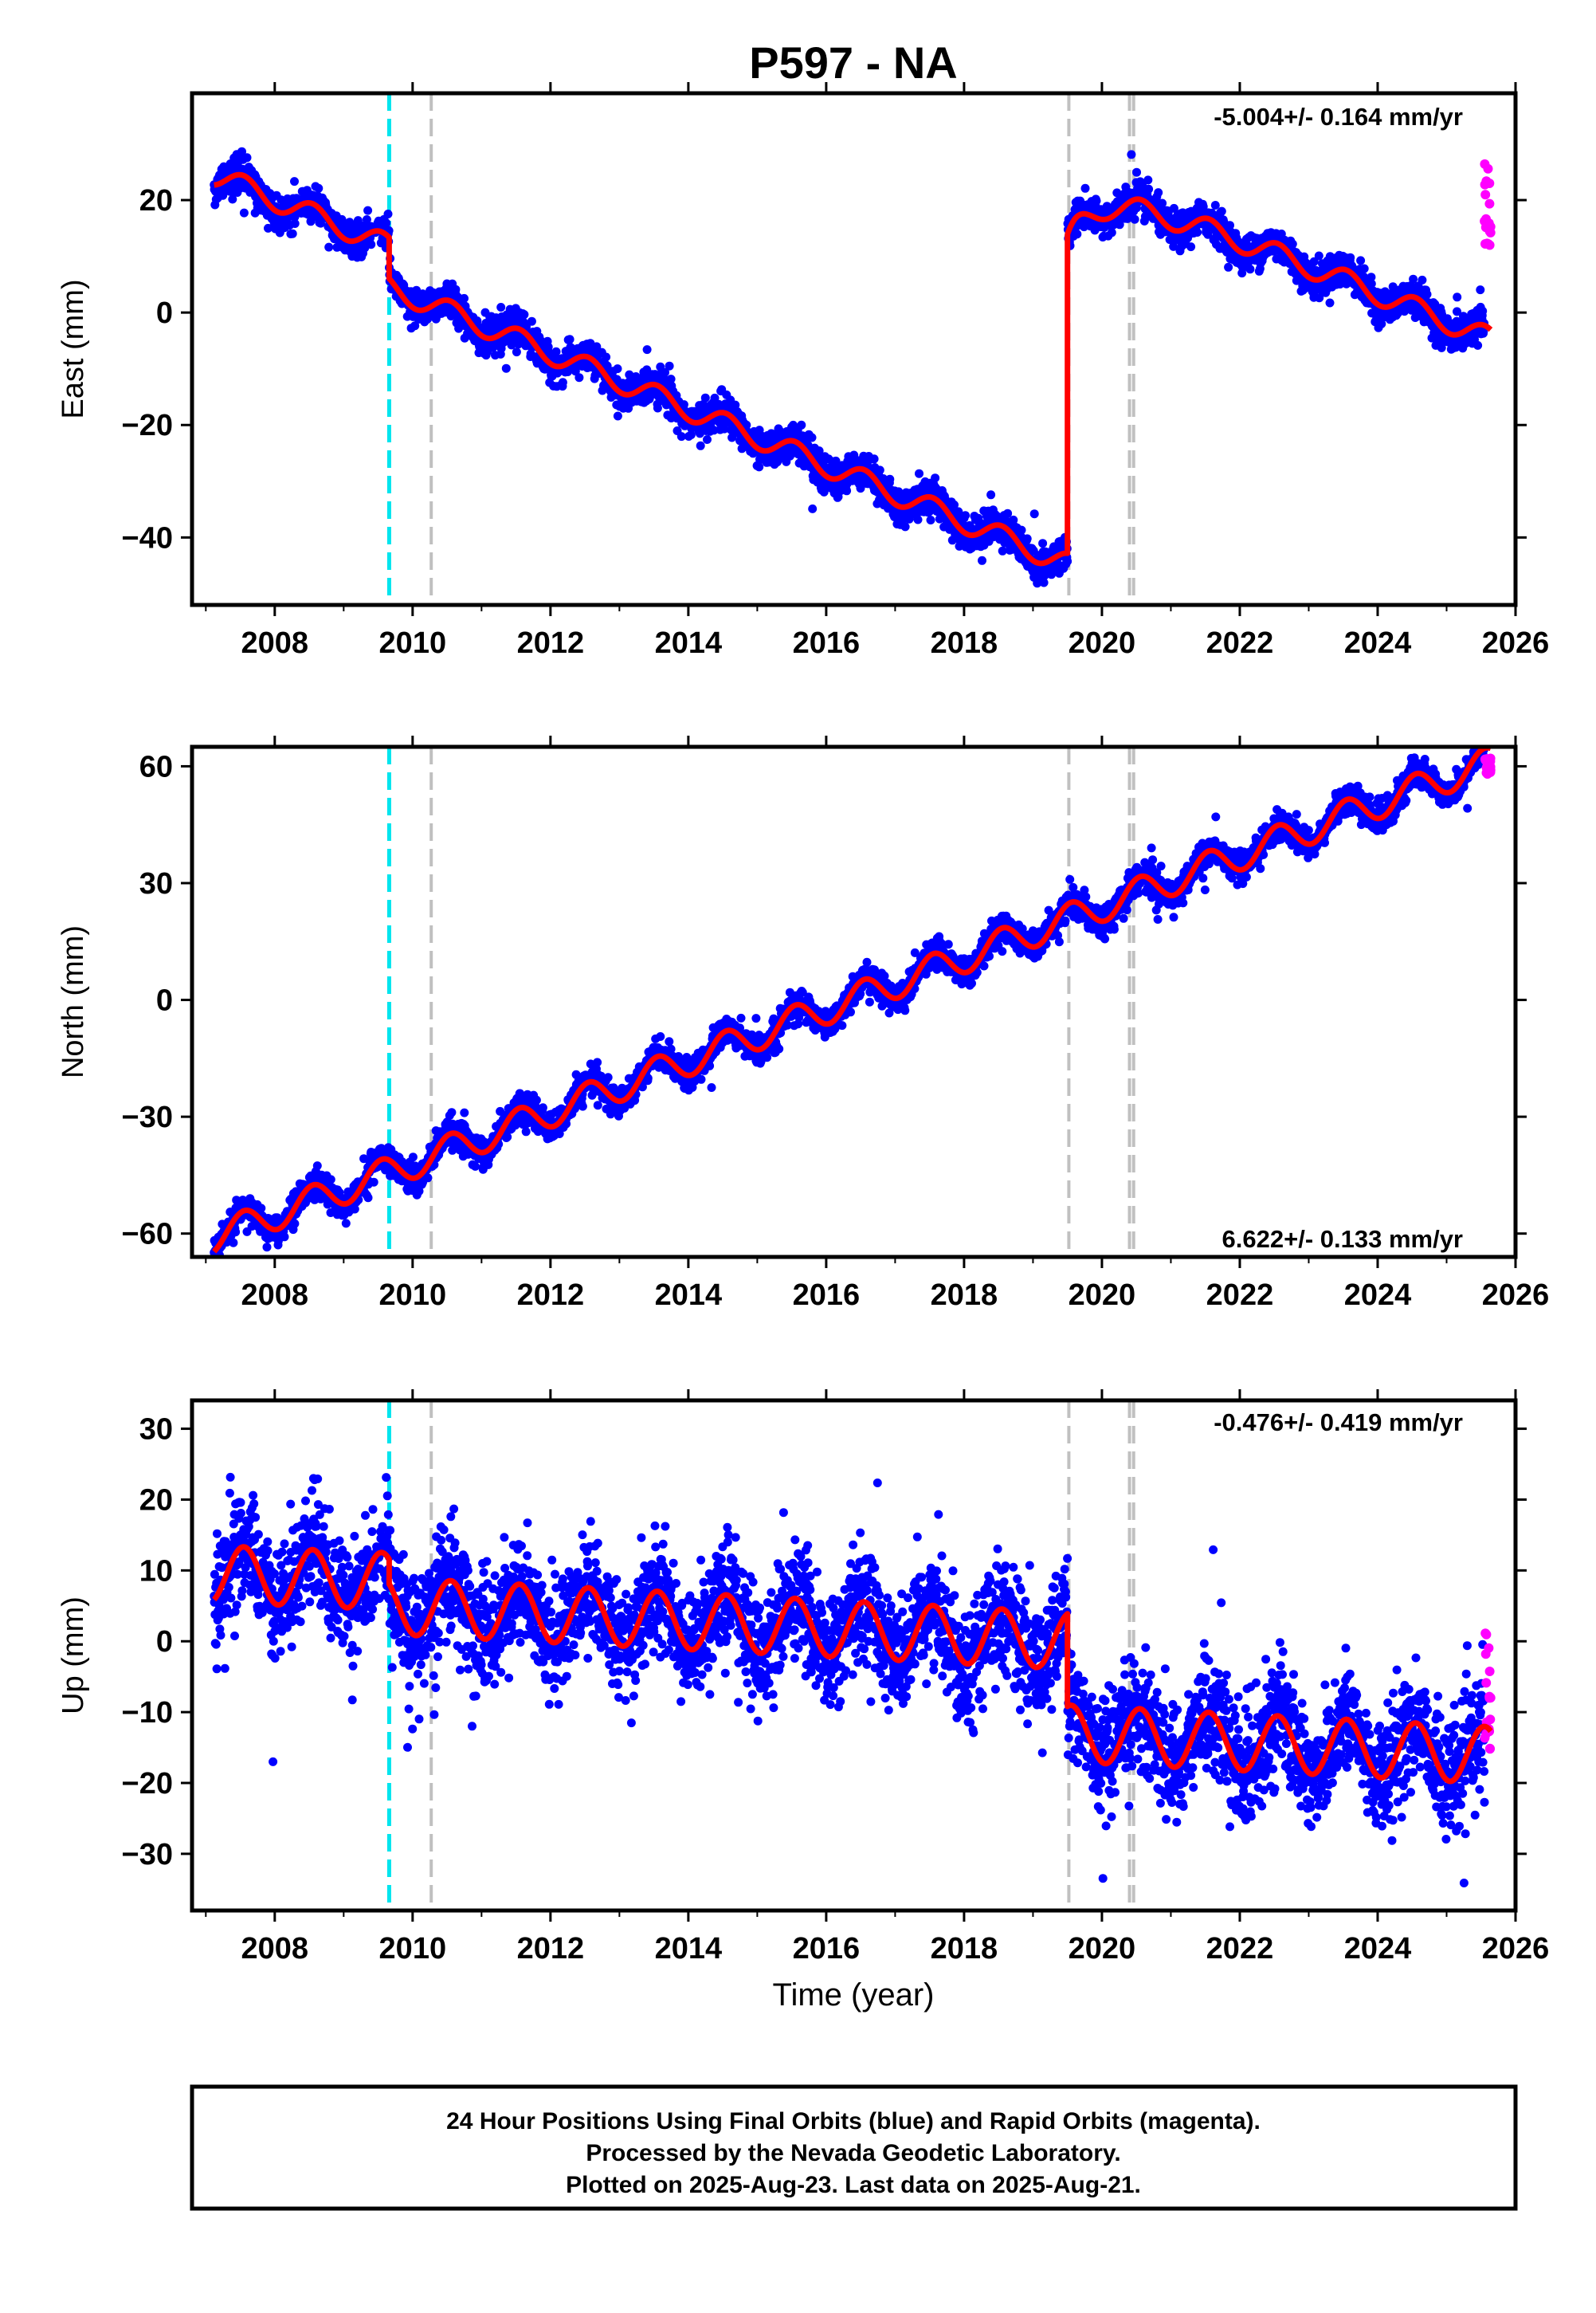 The width and height of the screenshot is (1596, 2313). What do you see at coordinates (156, 201) in the screenshot?
I see `y-tick-label: 20` at bounding box center [156, 201].